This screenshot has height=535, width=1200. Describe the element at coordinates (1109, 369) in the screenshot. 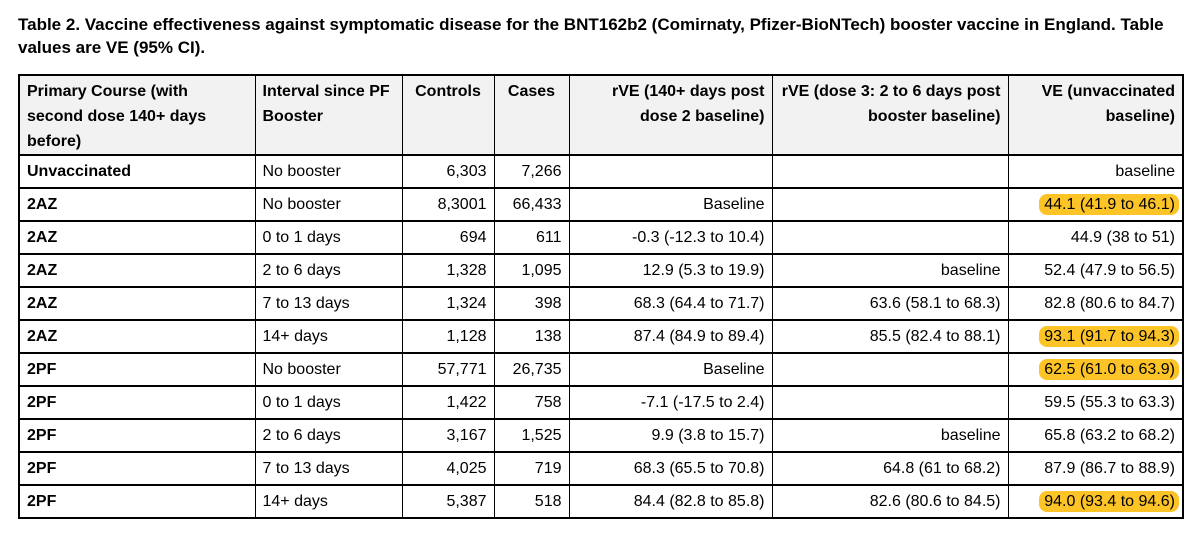

I see `highlighted-value: 62.5 (61.0 to 63.9)` at that location.